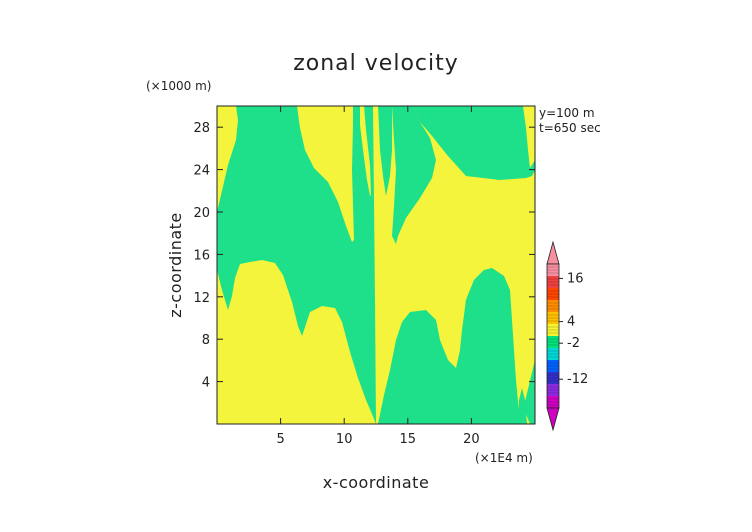  What do you see at coordinates (206, 383) in the screenshot?
I see `y-tick-label: 4` at bounding box center [206, 383].